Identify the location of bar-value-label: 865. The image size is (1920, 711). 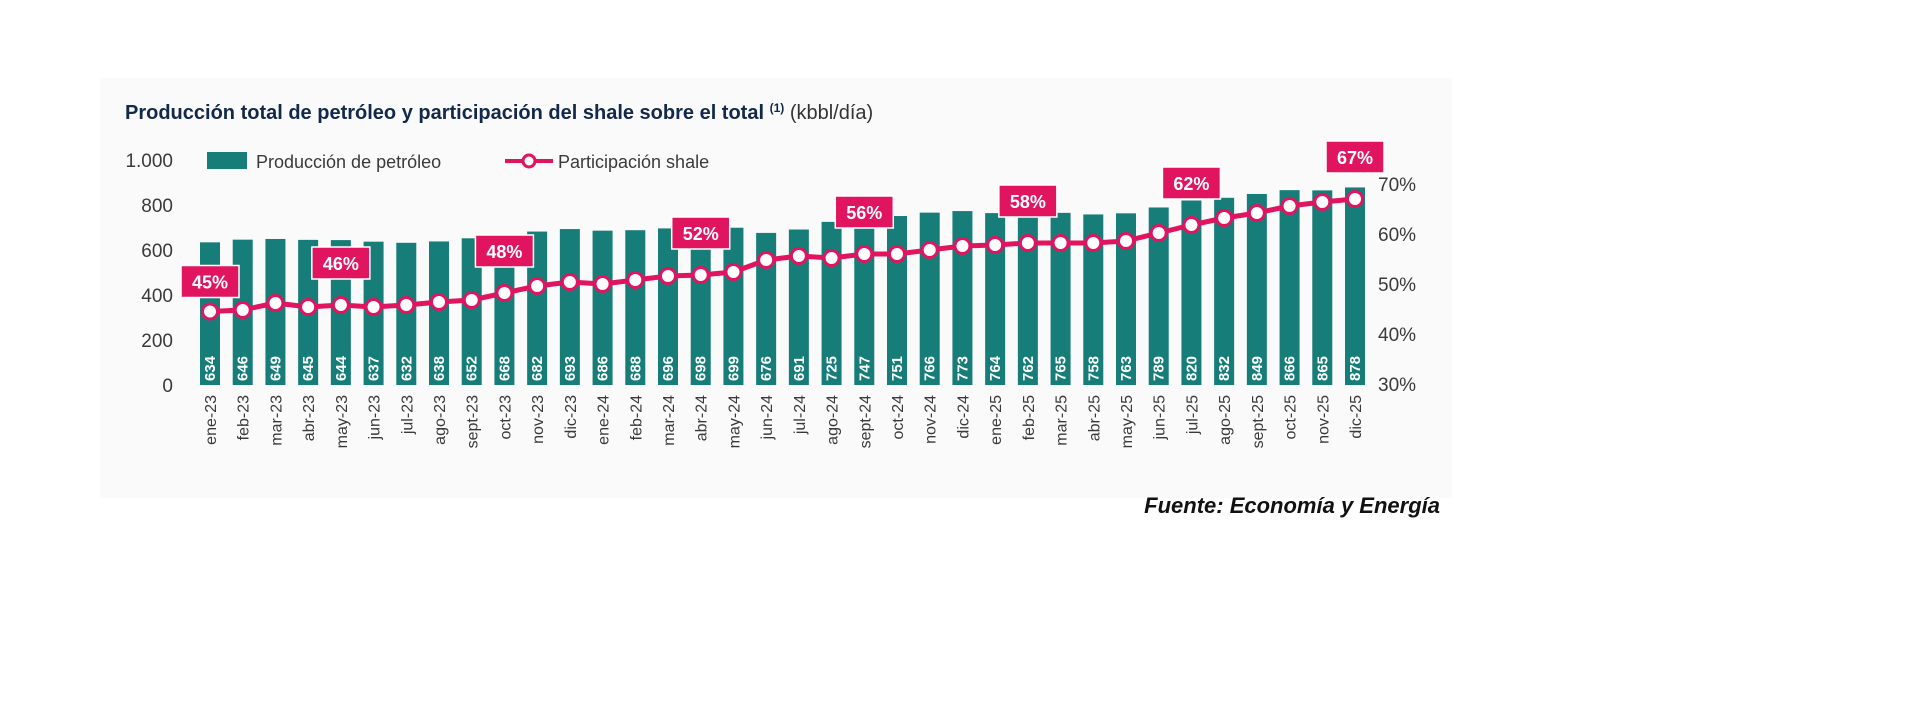
(1322, 368).